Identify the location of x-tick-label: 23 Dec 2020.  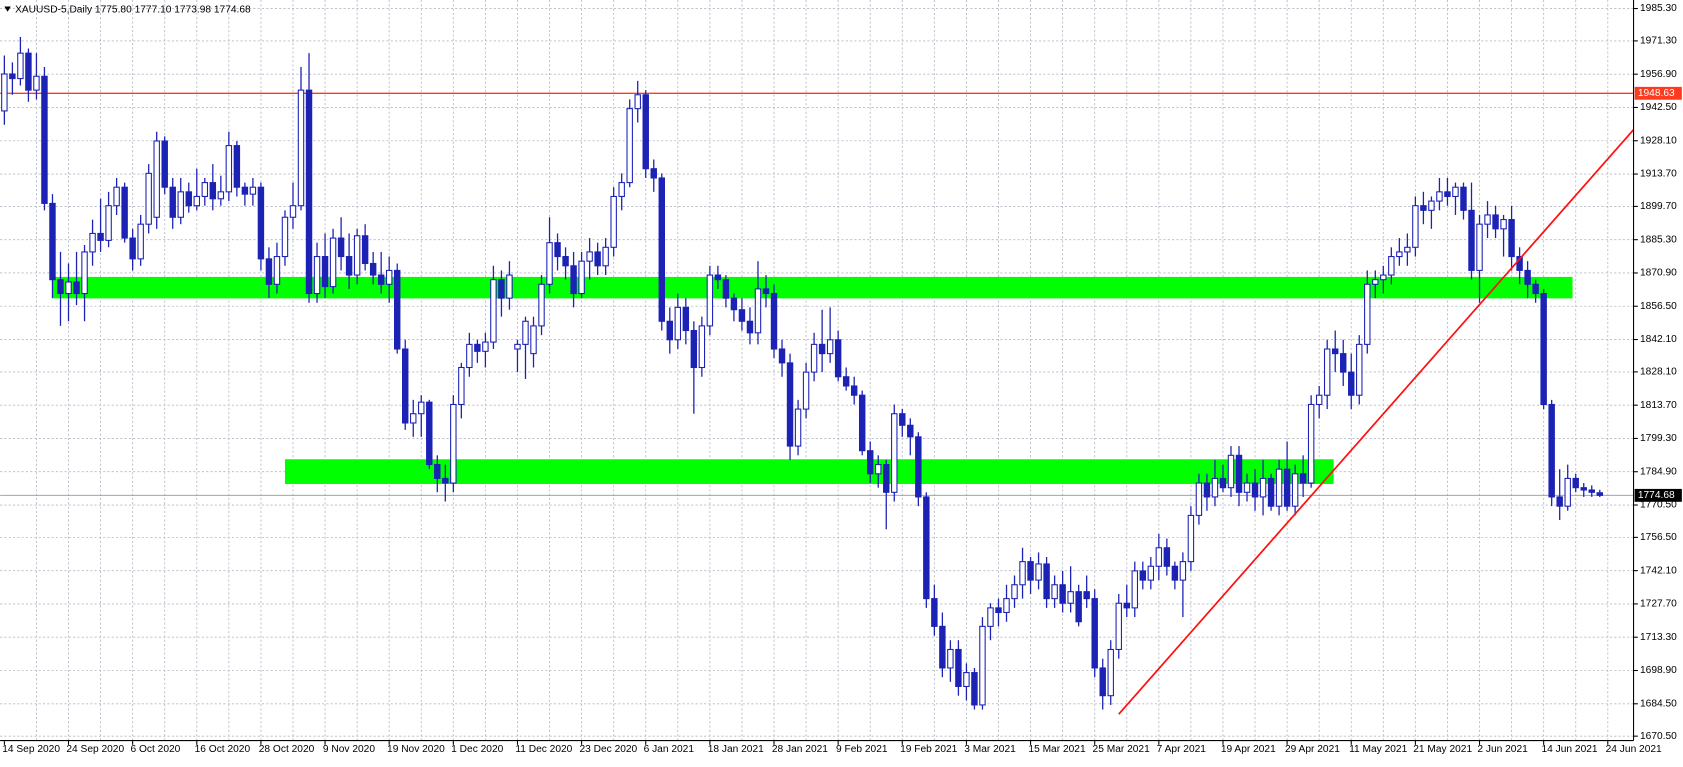
(608, 749).